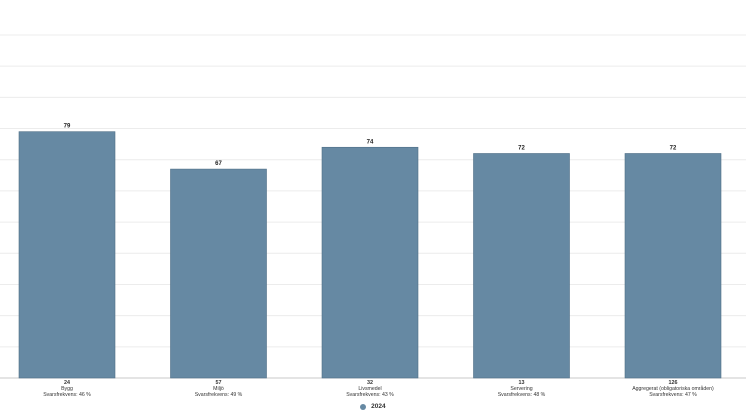 This screenshot has height=419, width=746. I want to click on category-response-label: Svarsfrekvens: 43 %, so click(370, 395).